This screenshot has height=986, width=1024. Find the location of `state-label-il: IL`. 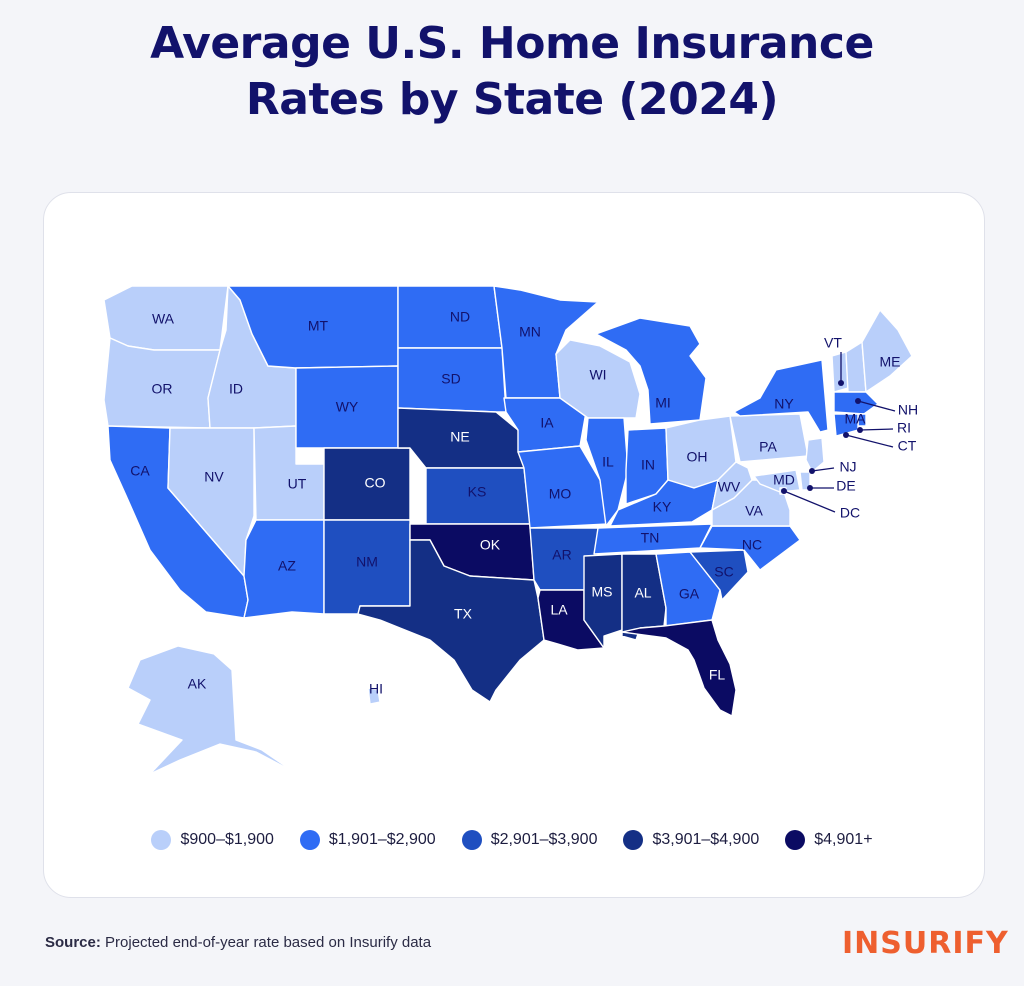

state-label-il: IL is located at coordinates (608, 462).